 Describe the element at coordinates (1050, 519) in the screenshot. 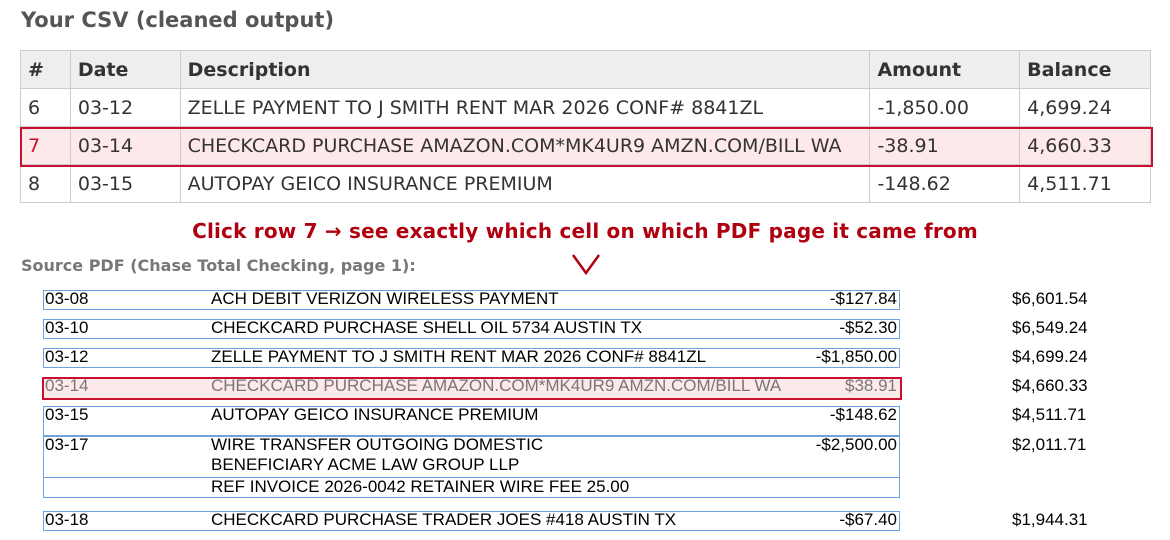

I see `pdf-balance: $1,944.31` at that location.